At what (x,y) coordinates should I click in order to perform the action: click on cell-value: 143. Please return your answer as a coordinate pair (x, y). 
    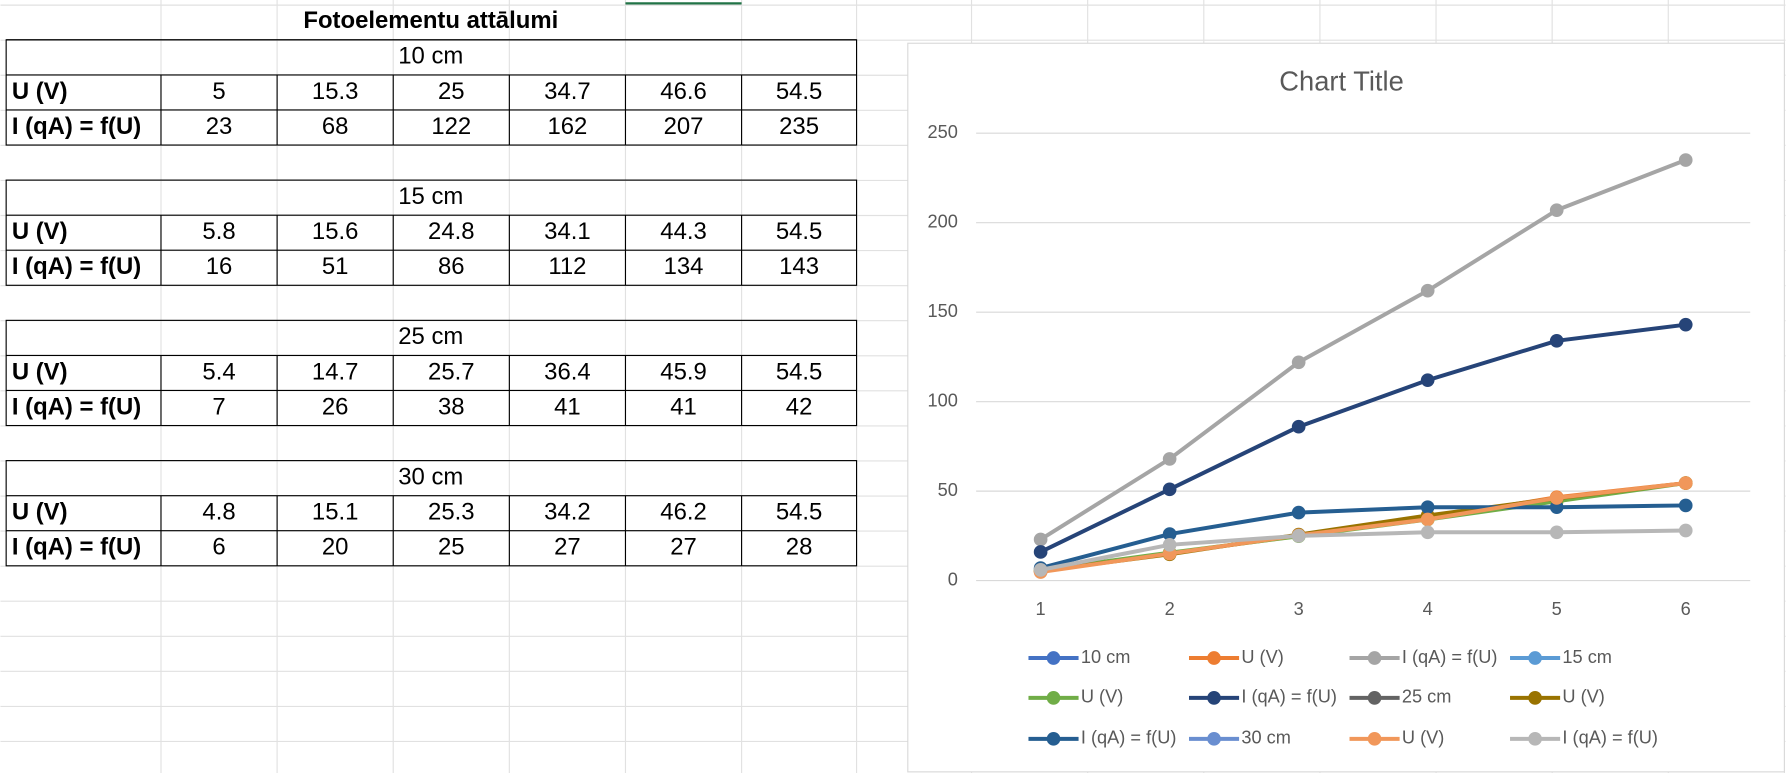
    Looking at the image, I should click on (799, 266).